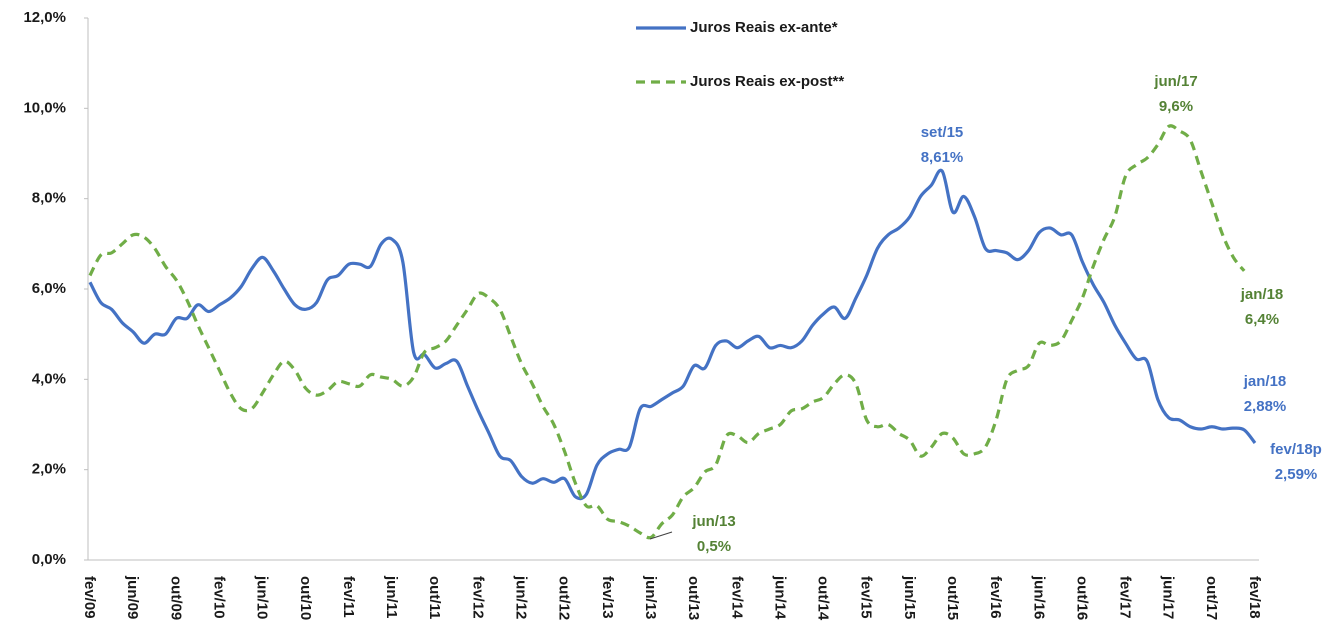 This screenshot has height=644, width=1336. What do you see at coordinates (661, 535) in the screenshot?
I see `annotation-leader` at bounding box center [661, 535].